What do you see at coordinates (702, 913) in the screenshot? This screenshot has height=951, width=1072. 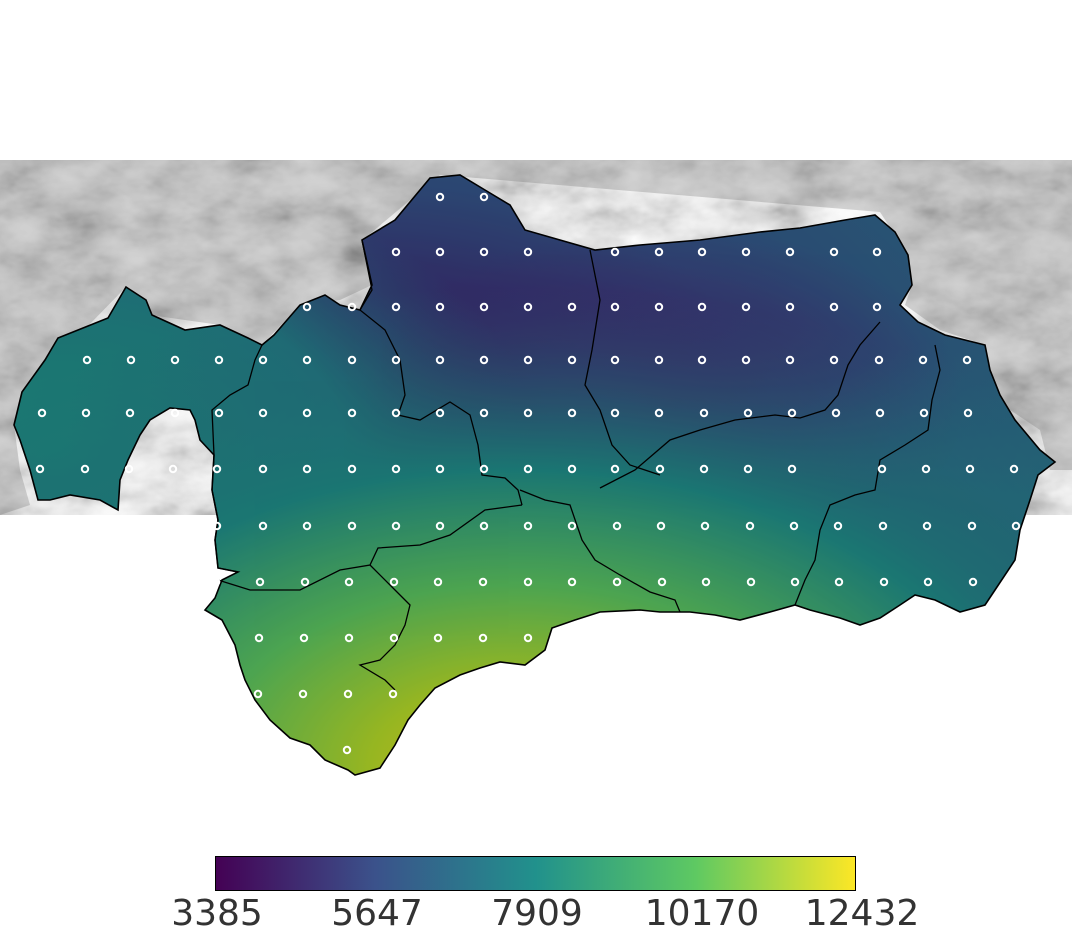 I see `colorbar-tick-label: 10170` at bounding box center [702, 913].